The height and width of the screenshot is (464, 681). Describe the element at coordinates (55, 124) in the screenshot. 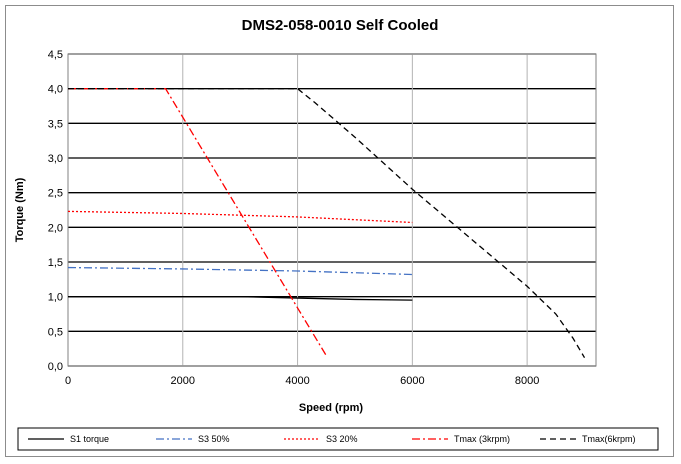

I see `y-tick-label: 3,5` at that location.